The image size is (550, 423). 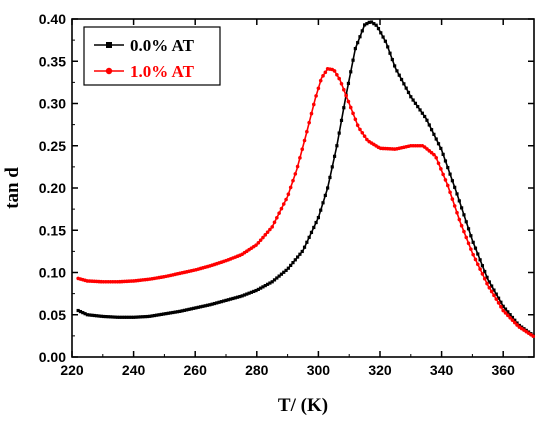 I want to click on x-tick-label: 220, so click(x=72, y=370).